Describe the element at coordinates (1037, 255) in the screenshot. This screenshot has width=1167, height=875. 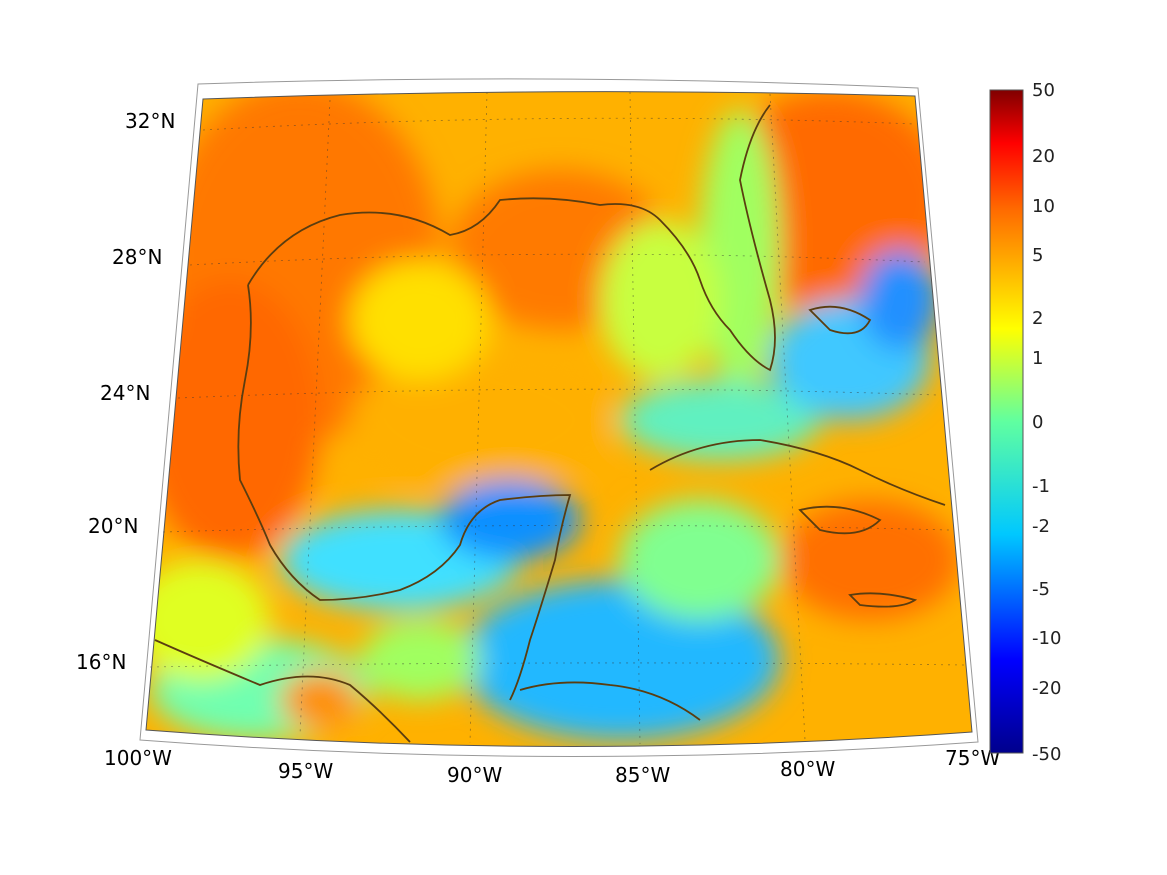
I see `colorbar-tick-5: 5` at that location.